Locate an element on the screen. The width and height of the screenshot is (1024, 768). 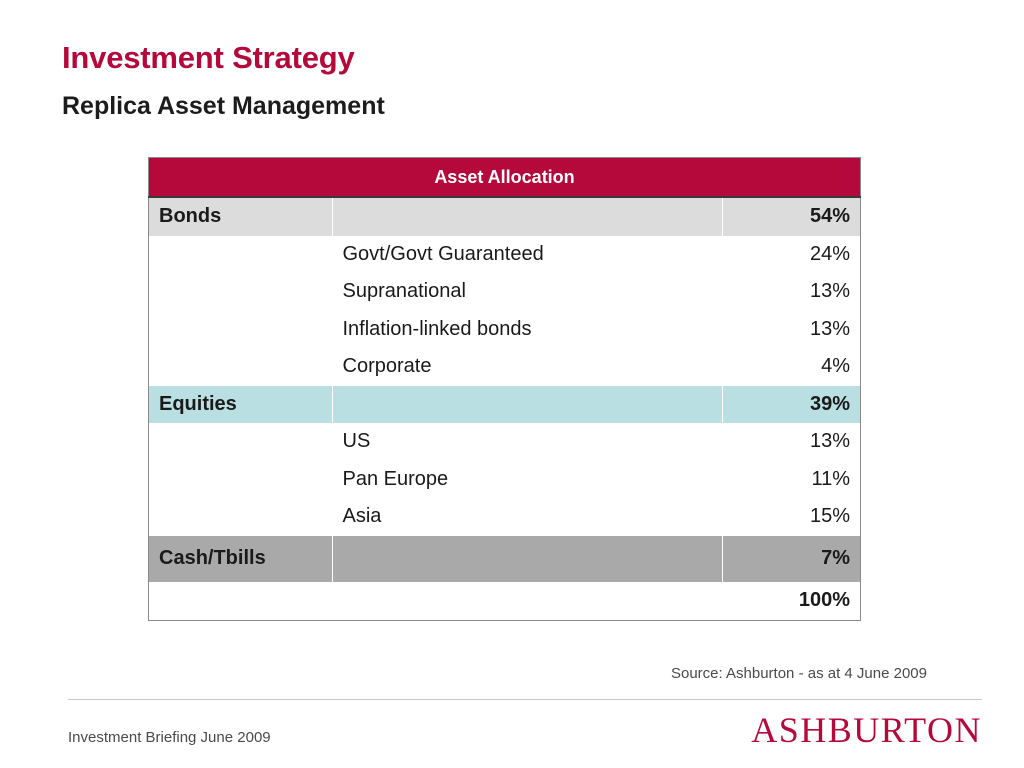
footer-divider is located at coordinates (525, 699).